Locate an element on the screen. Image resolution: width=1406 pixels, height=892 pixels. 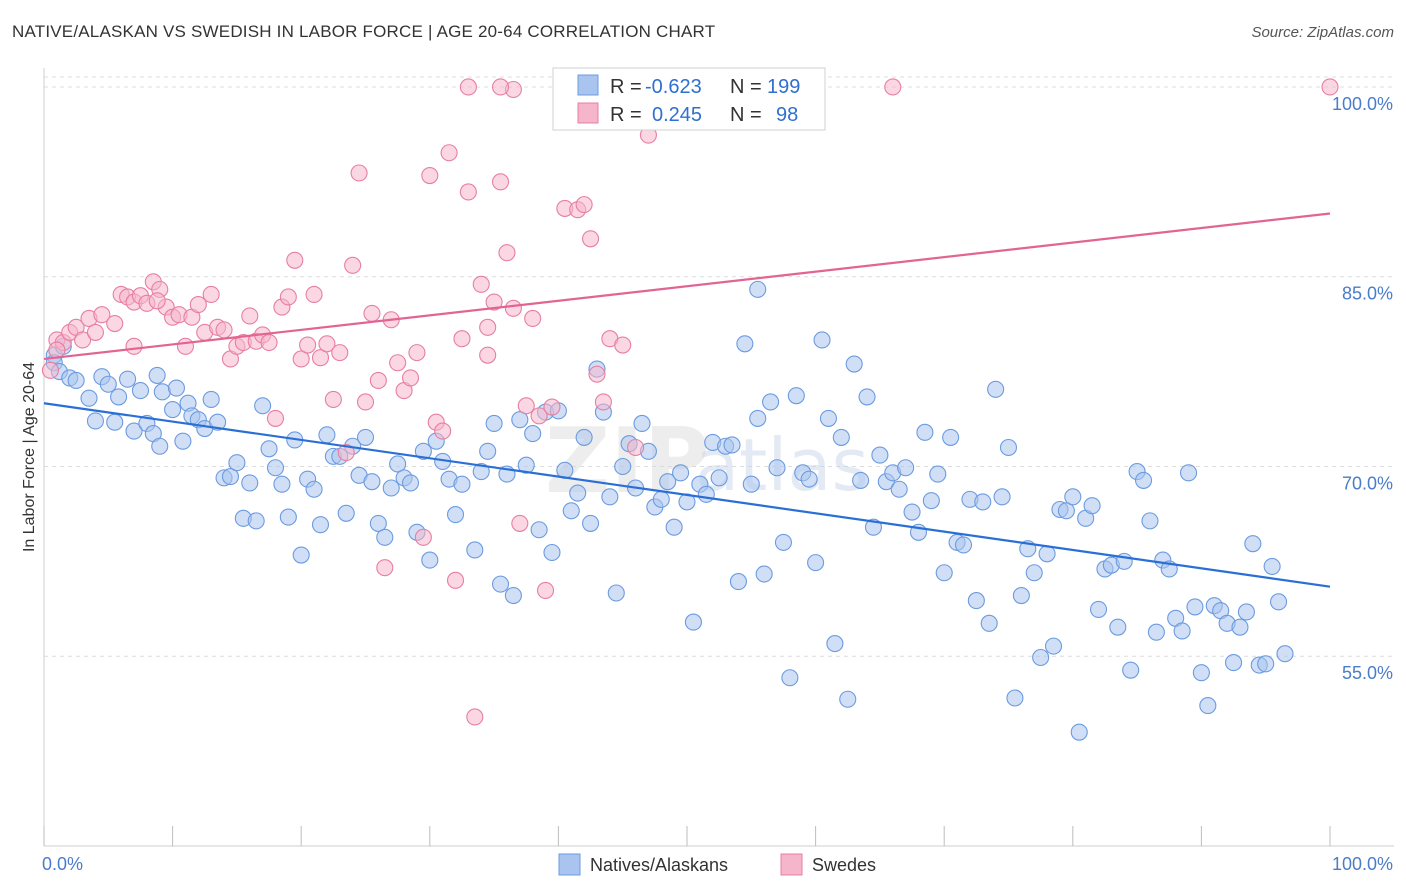
bottom-legend-swatch-natives is located at coordinates (569, 864).